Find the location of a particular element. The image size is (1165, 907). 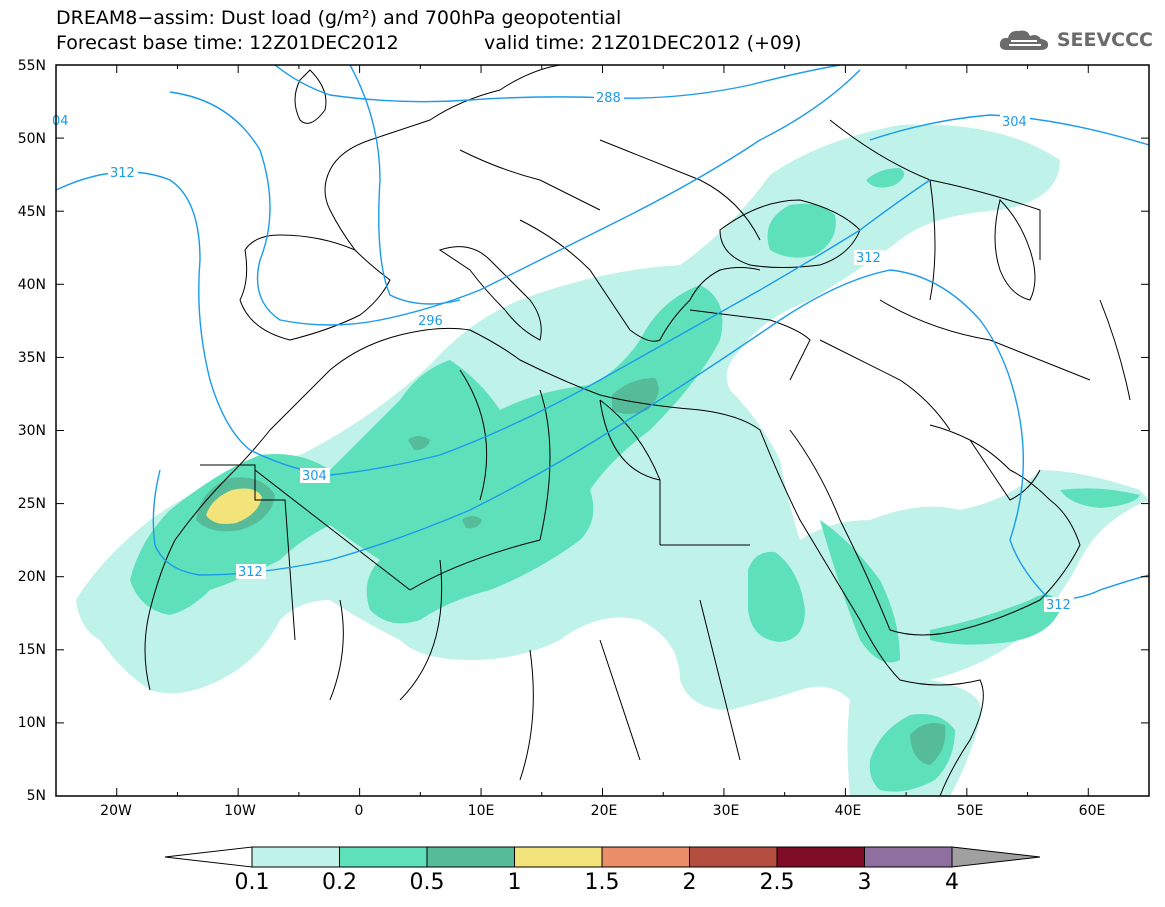

lon-label: 10W is located at coordinates (240, 811).